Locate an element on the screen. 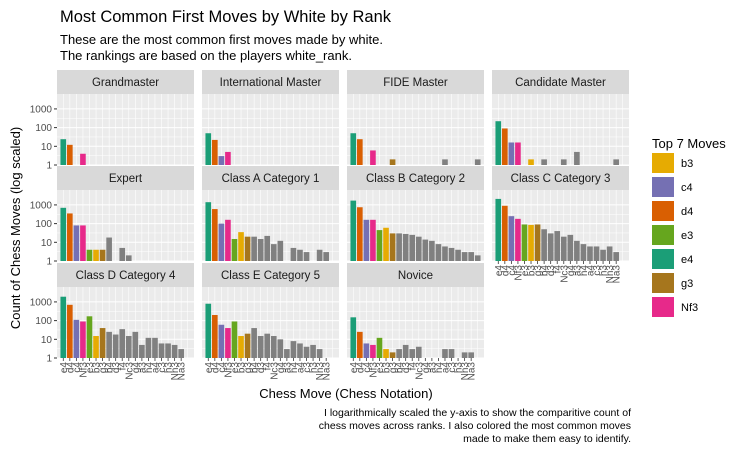 This screenshot has width=754, height=453. bar-e4 is located at coordinates (208, 330).